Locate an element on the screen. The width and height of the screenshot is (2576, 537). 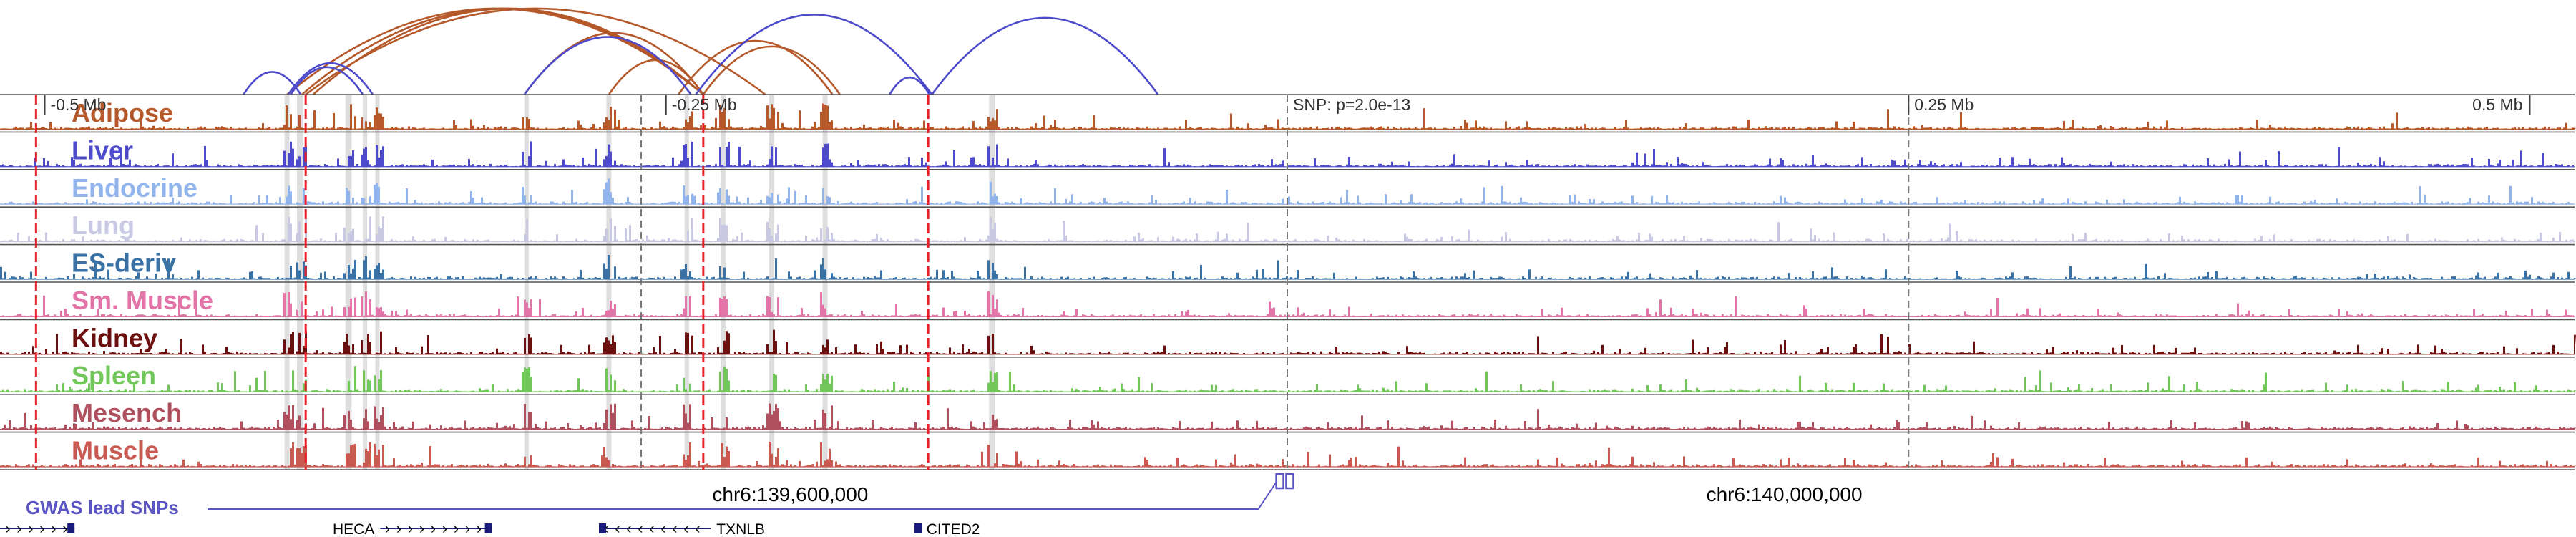
track-label: Sm. Muscle is located at coordinates (142, 300).